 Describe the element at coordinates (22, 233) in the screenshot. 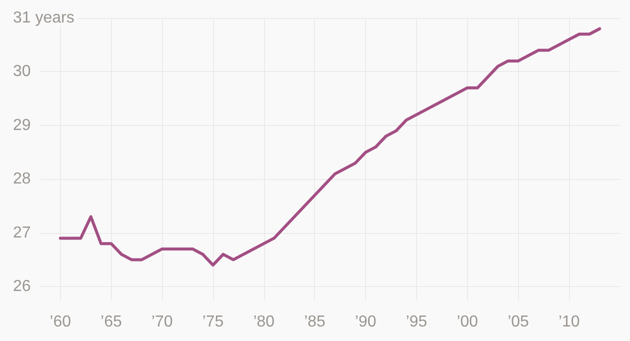

I see `y-tick-label: 27` at that location.